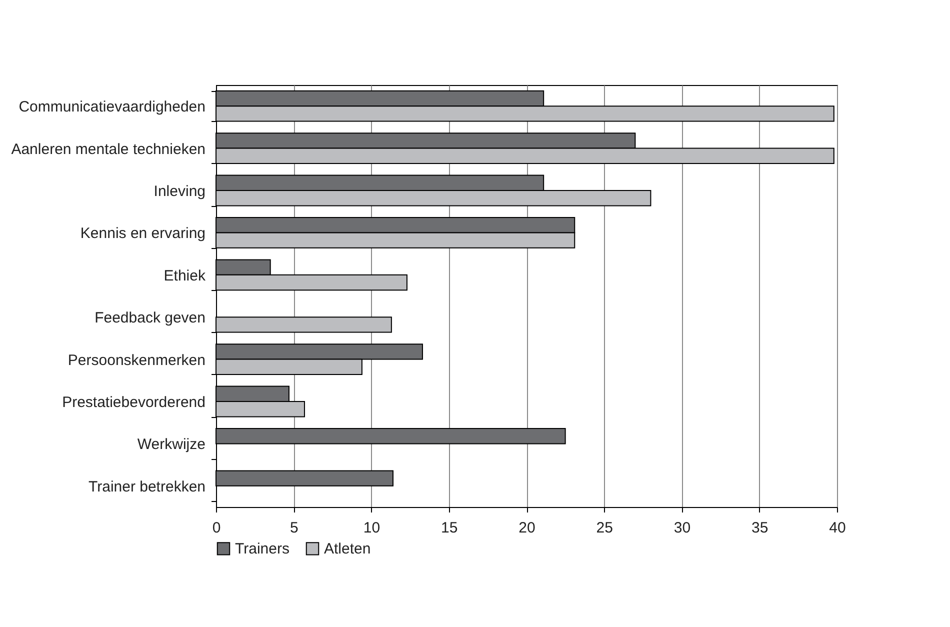 The height and width of the screenshot is (627, 950). What do you see at coordinates (143, 233) in the screenshot?
I see `y-tick-label: Kennis en ervaring` at bounding box center [143, 233].